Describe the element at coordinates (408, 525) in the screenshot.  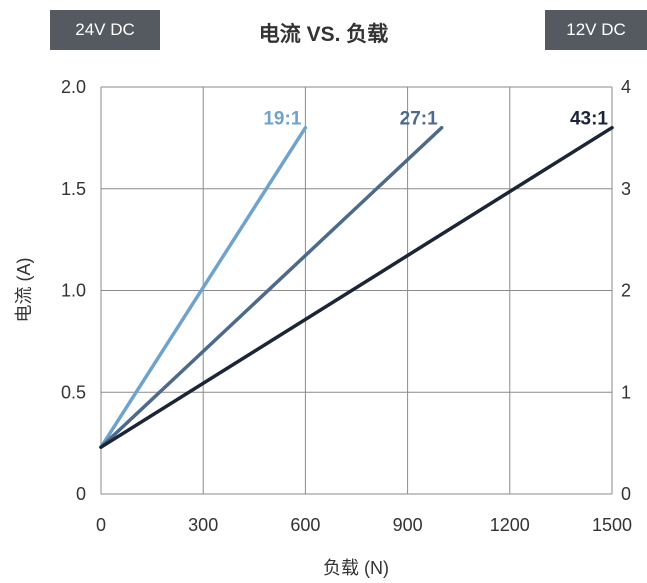
I see `x-tick-label: 900` at that location.